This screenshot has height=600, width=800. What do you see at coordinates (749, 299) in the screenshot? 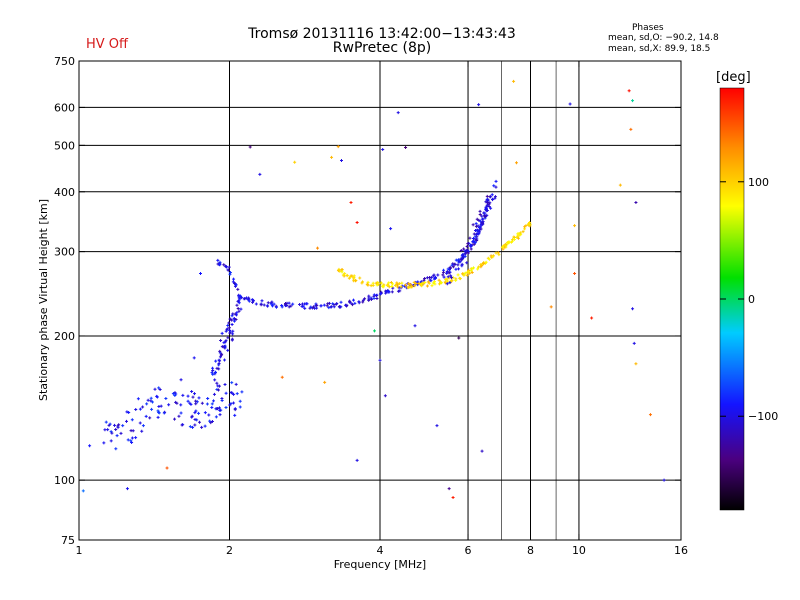
I see `colorbar-ticks: 100 0 −100` at bounding box center [749, 299].